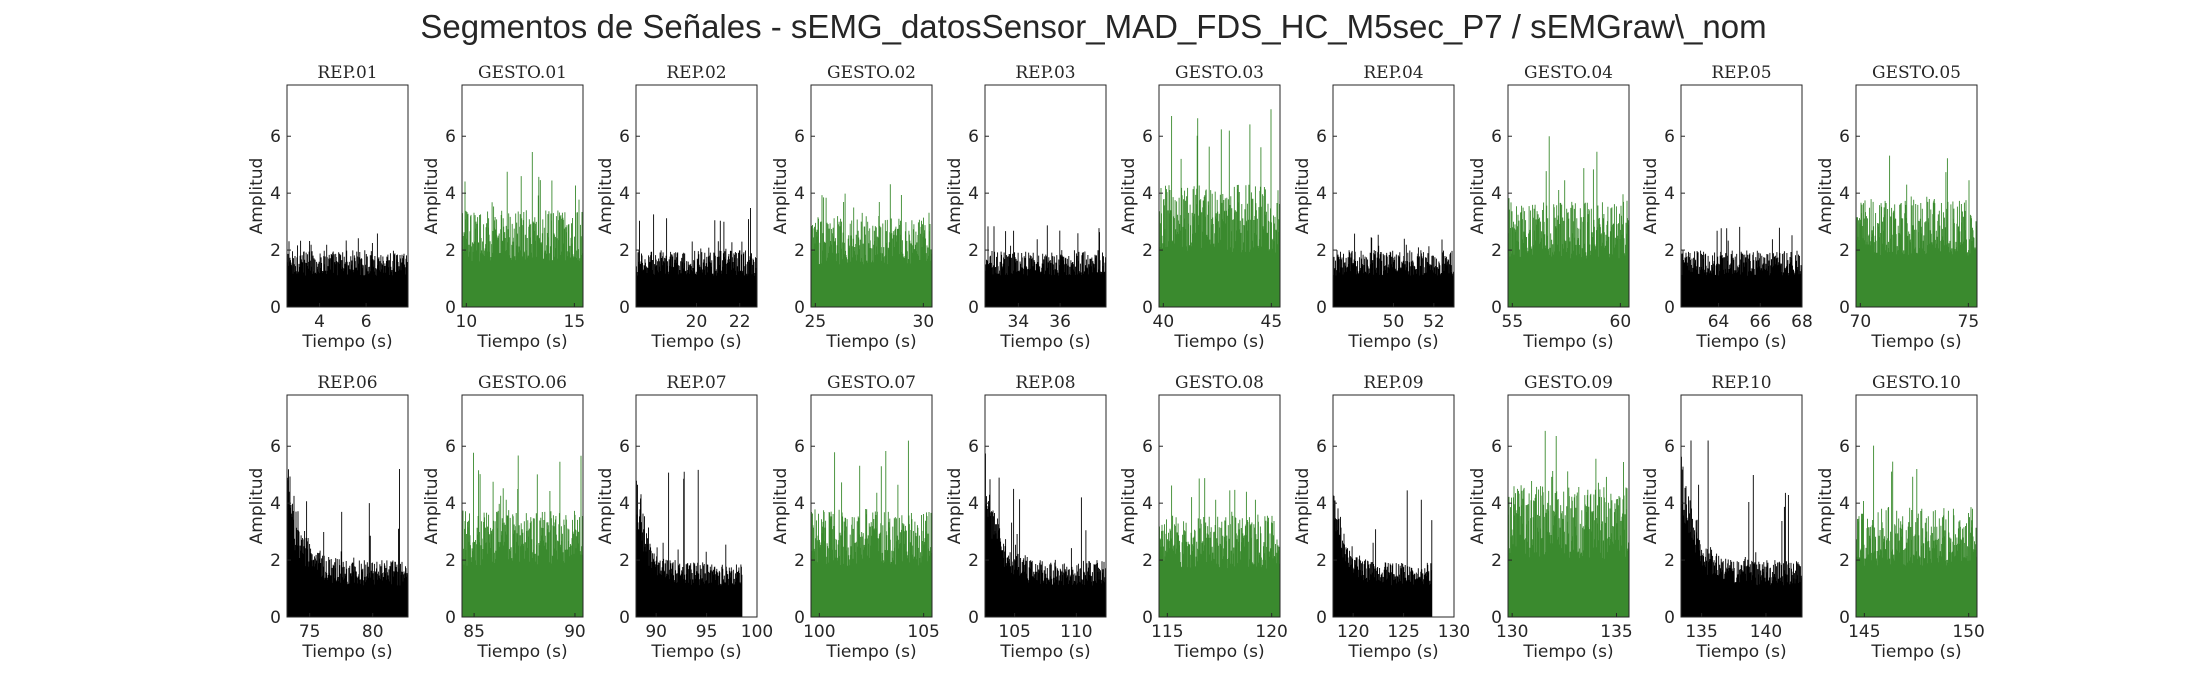  I want to click on xtick-label: 130, so click(1454, 632).